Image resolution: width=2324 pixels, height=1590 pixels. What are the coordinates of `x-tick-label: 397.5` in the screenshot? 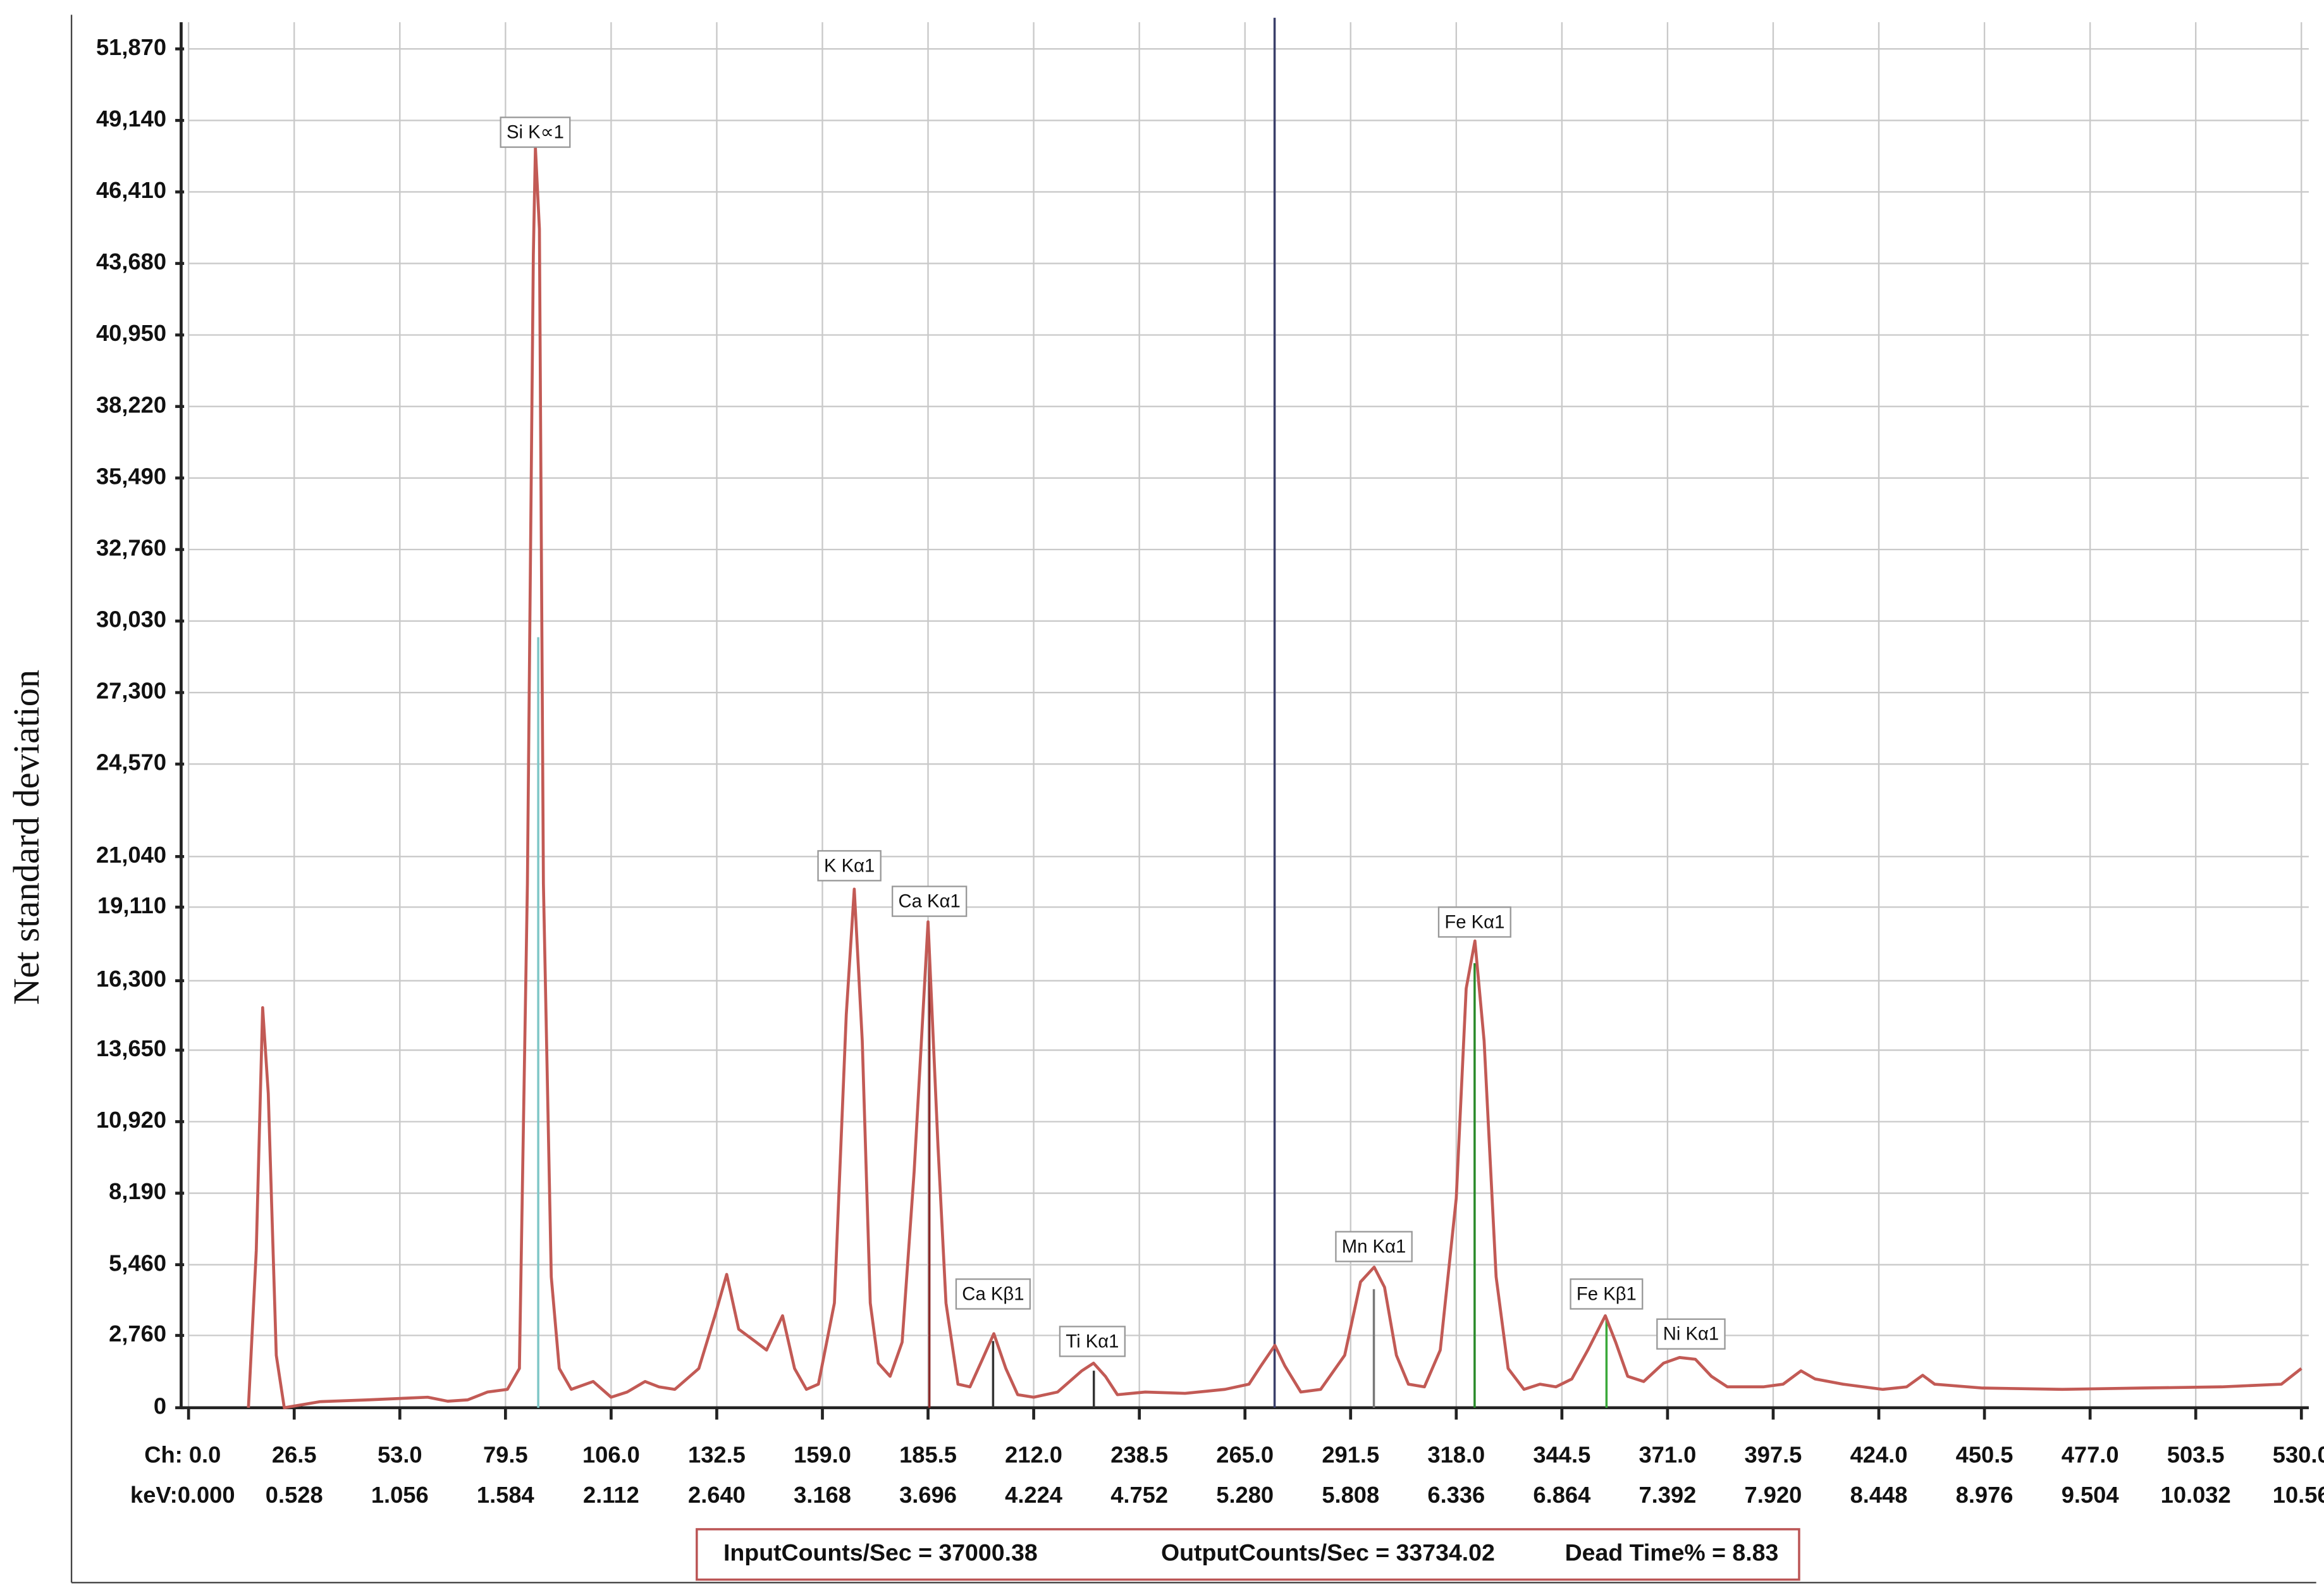 It's located at (1773, 1455).